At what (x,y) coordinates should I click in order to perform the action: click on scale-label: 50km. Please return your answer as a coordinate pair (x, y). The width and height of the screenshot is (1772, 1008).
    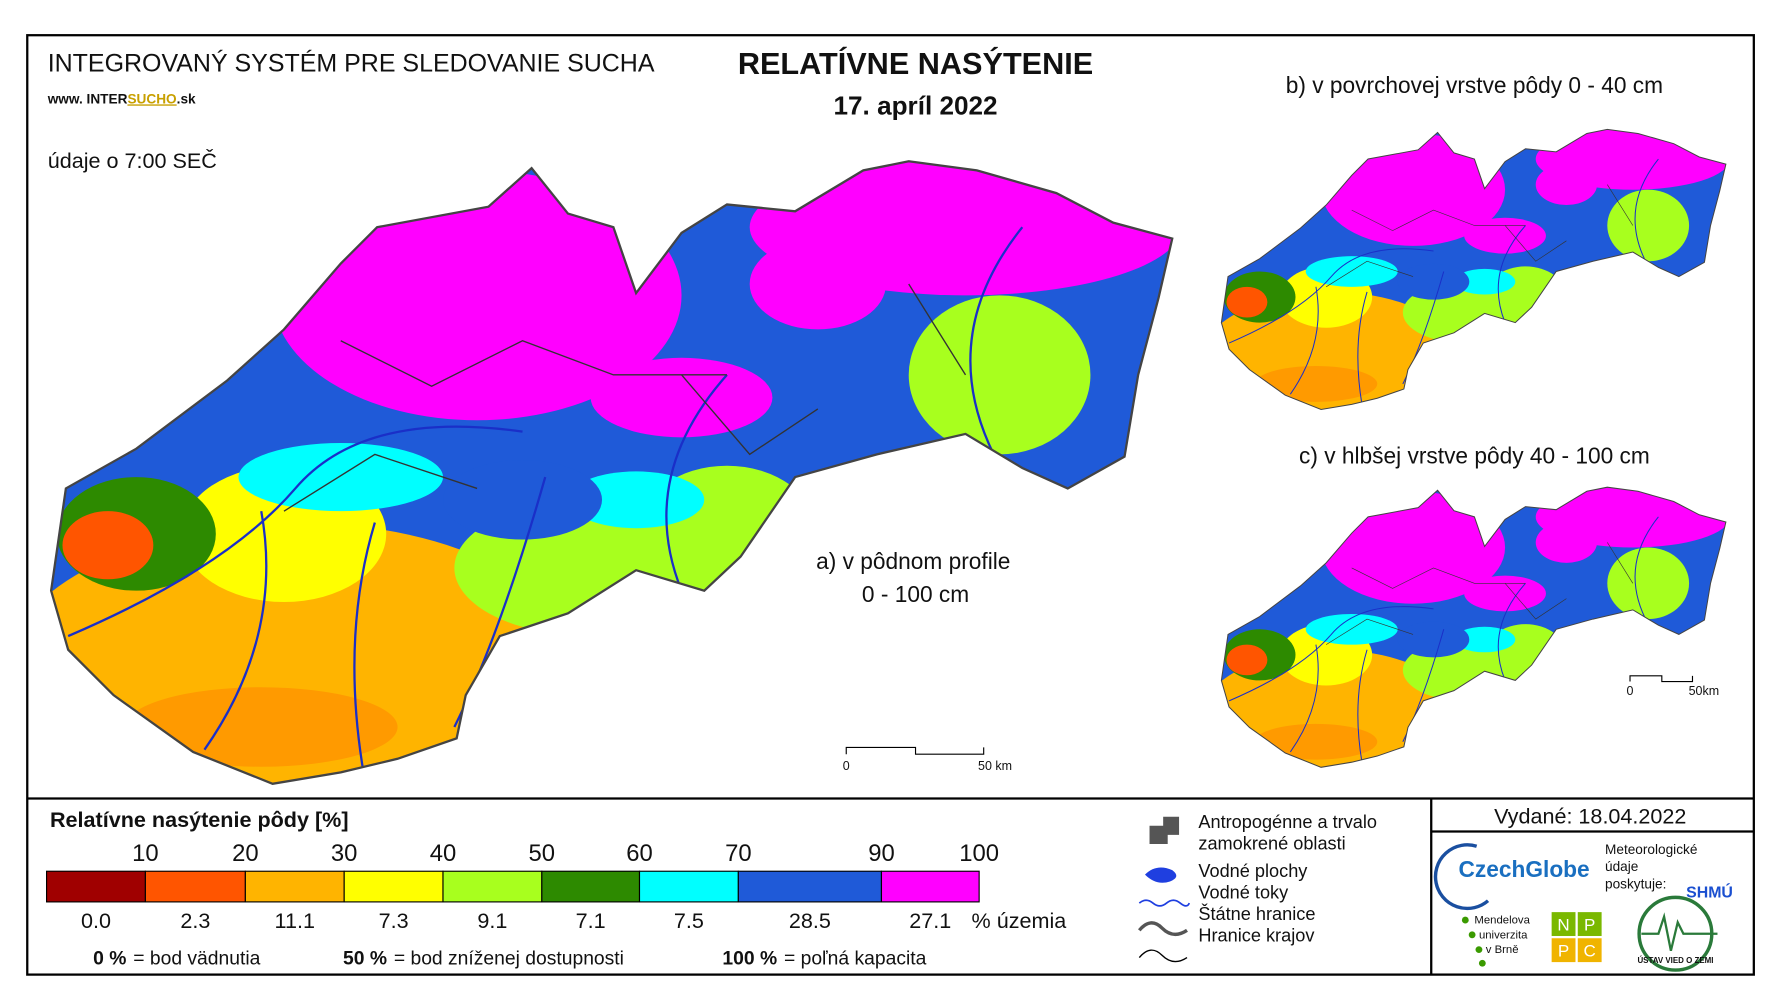
    Looking at the image, I should click on (1704, 691).